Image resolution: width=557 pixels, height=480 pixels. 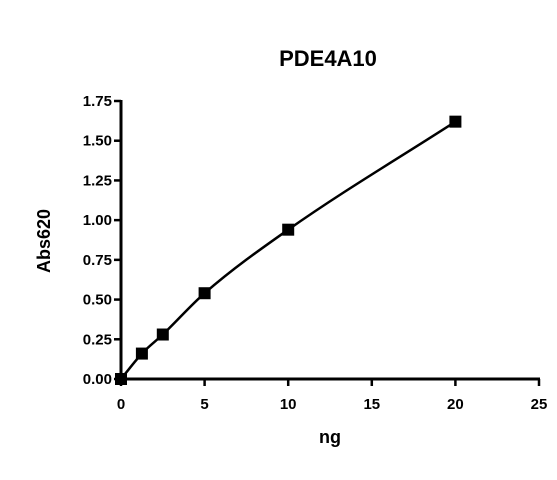 I want to click on y-tick-label: 0.25, so click(x=97, y=339).